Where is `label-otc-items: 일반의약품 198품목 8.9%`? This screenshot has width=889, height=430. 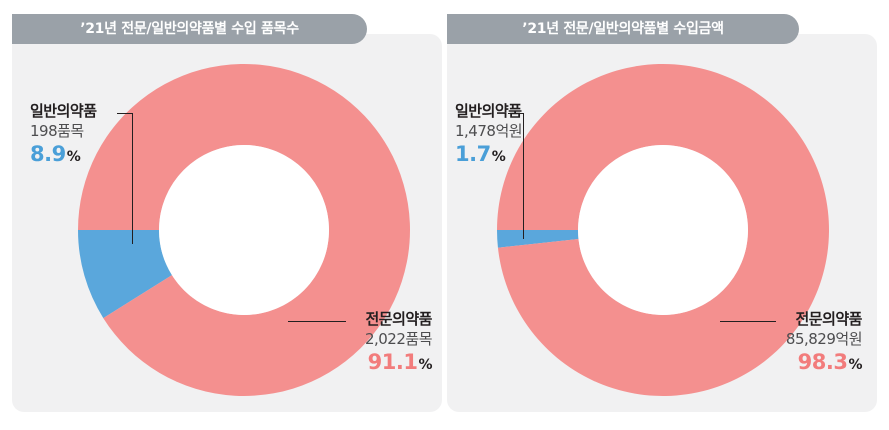
label-otc-items: 일반의약품 198품목 8.9% is located at coordinates (63, 135).